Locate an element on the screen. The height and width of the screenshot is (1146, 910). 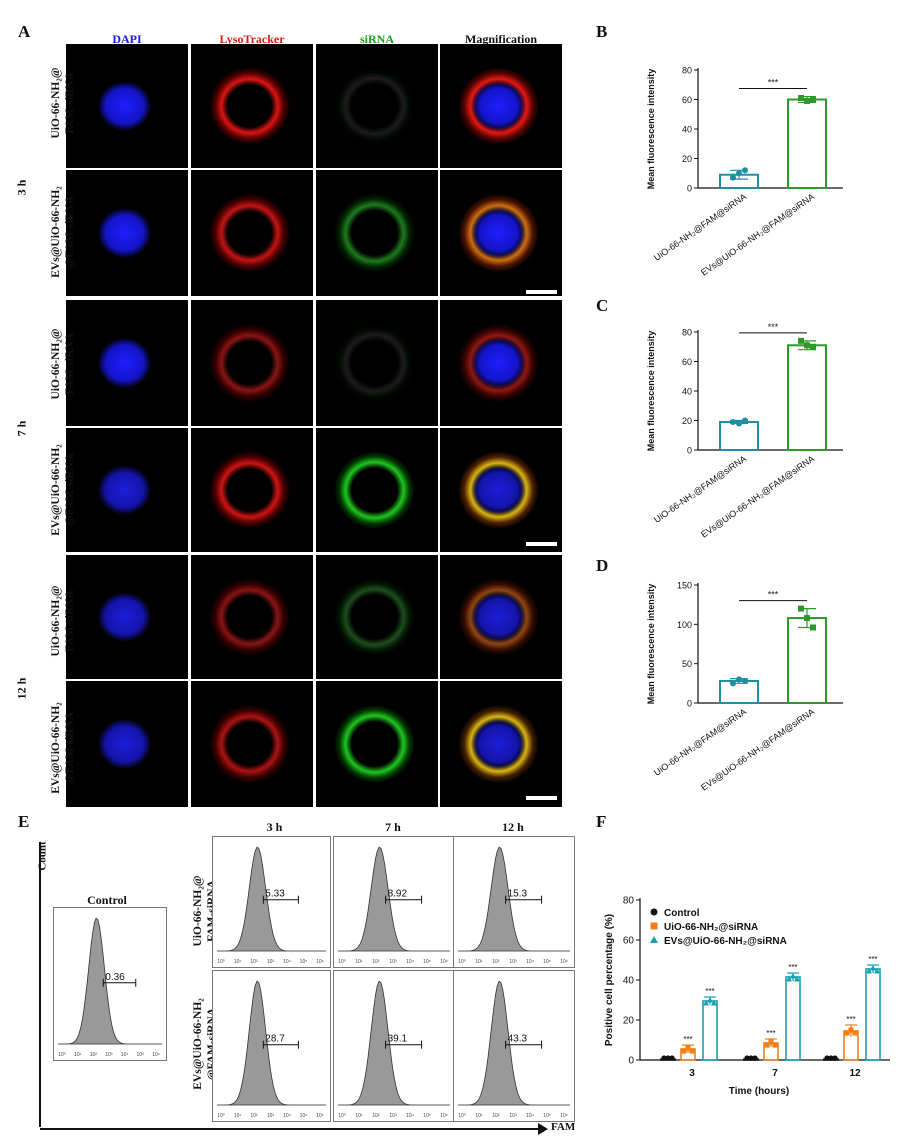
y-tick-label: 40 is located at coordinates (629, 981).